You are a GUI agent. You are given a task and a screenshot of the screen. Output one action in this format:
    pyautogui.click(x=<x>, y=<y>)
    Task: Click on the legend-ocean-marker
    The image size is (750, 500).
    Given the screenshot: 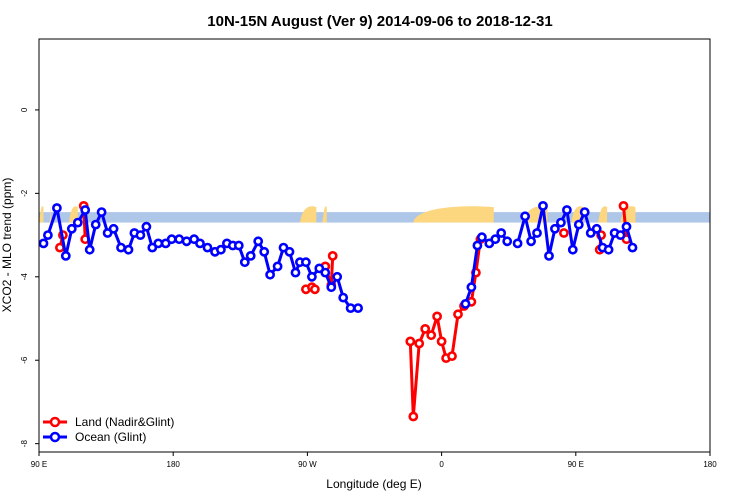 What is the action you would take?
    pyautogui.click(x=55, y=437)
    